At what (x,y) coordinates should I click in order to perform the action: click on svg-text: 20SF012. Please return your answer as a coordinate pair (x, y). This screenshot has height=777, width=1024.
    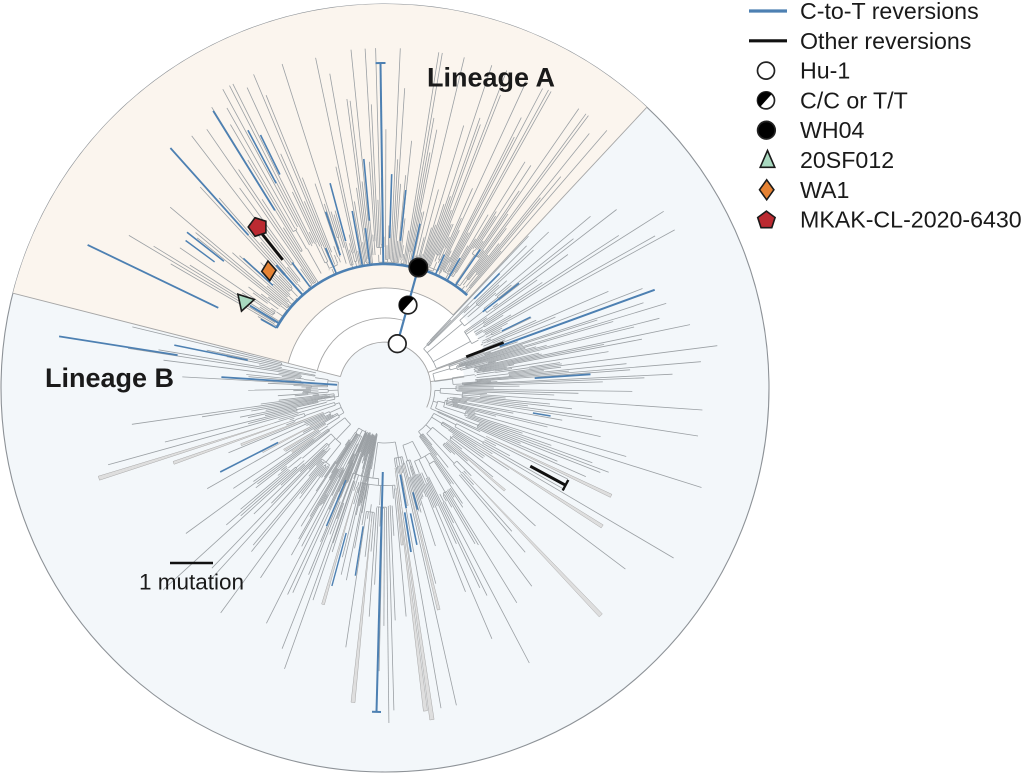
    Looking at the image, I should click on (847, 160).